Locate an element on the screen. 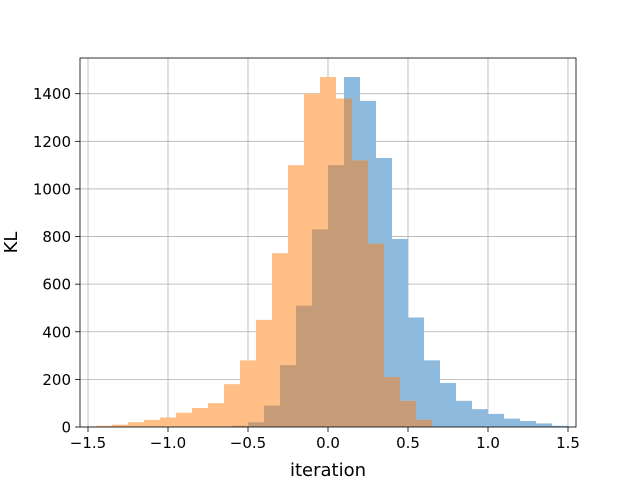  x-tick-label: −1.5 is located at coordinates (88, 443).